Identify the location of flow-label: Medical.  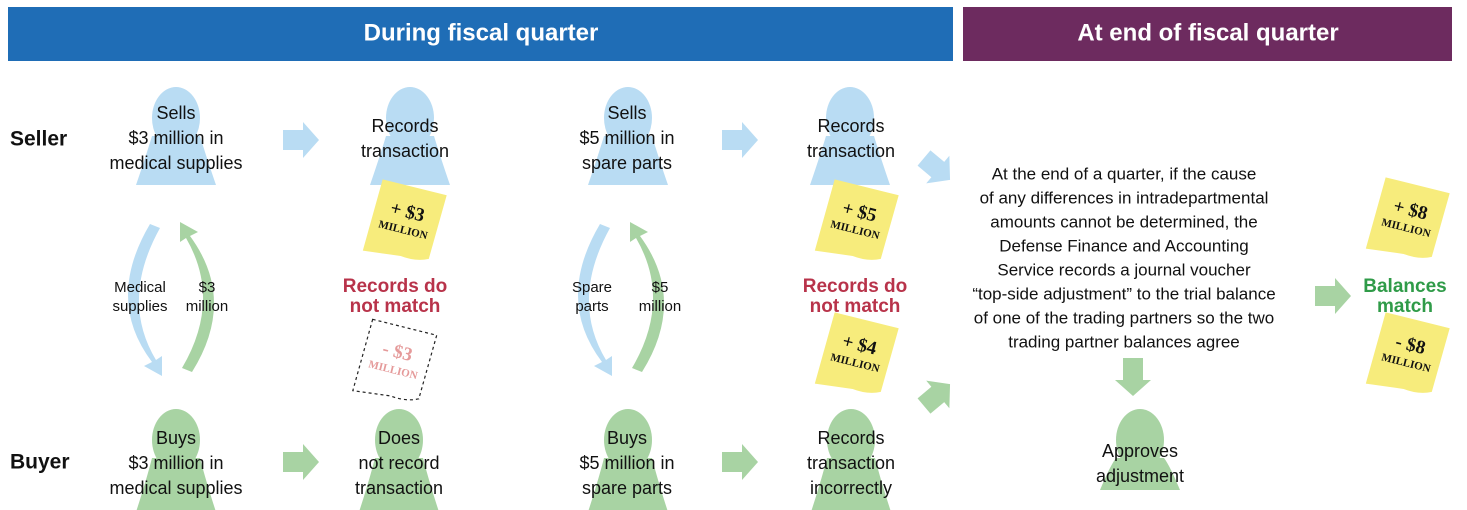
(140, 287).